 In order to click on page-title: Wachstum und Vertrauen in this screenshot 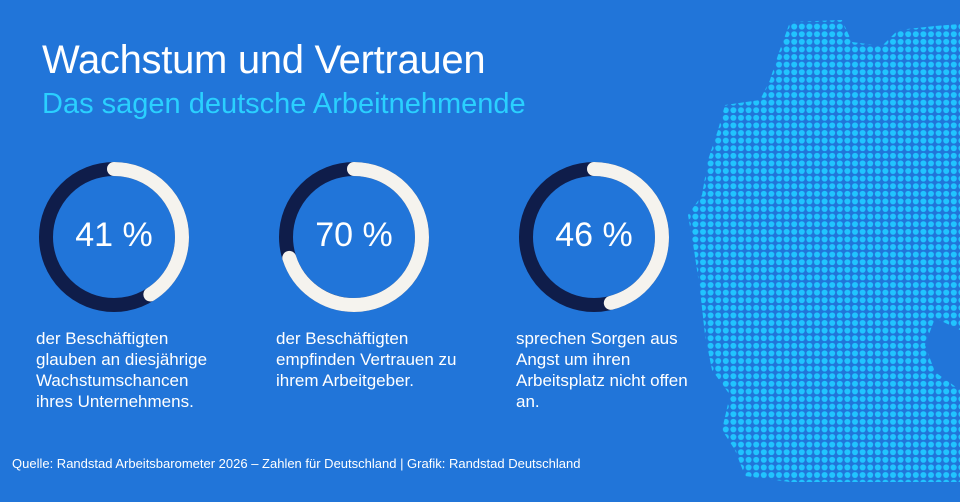, I will do `click(264, 60)`.